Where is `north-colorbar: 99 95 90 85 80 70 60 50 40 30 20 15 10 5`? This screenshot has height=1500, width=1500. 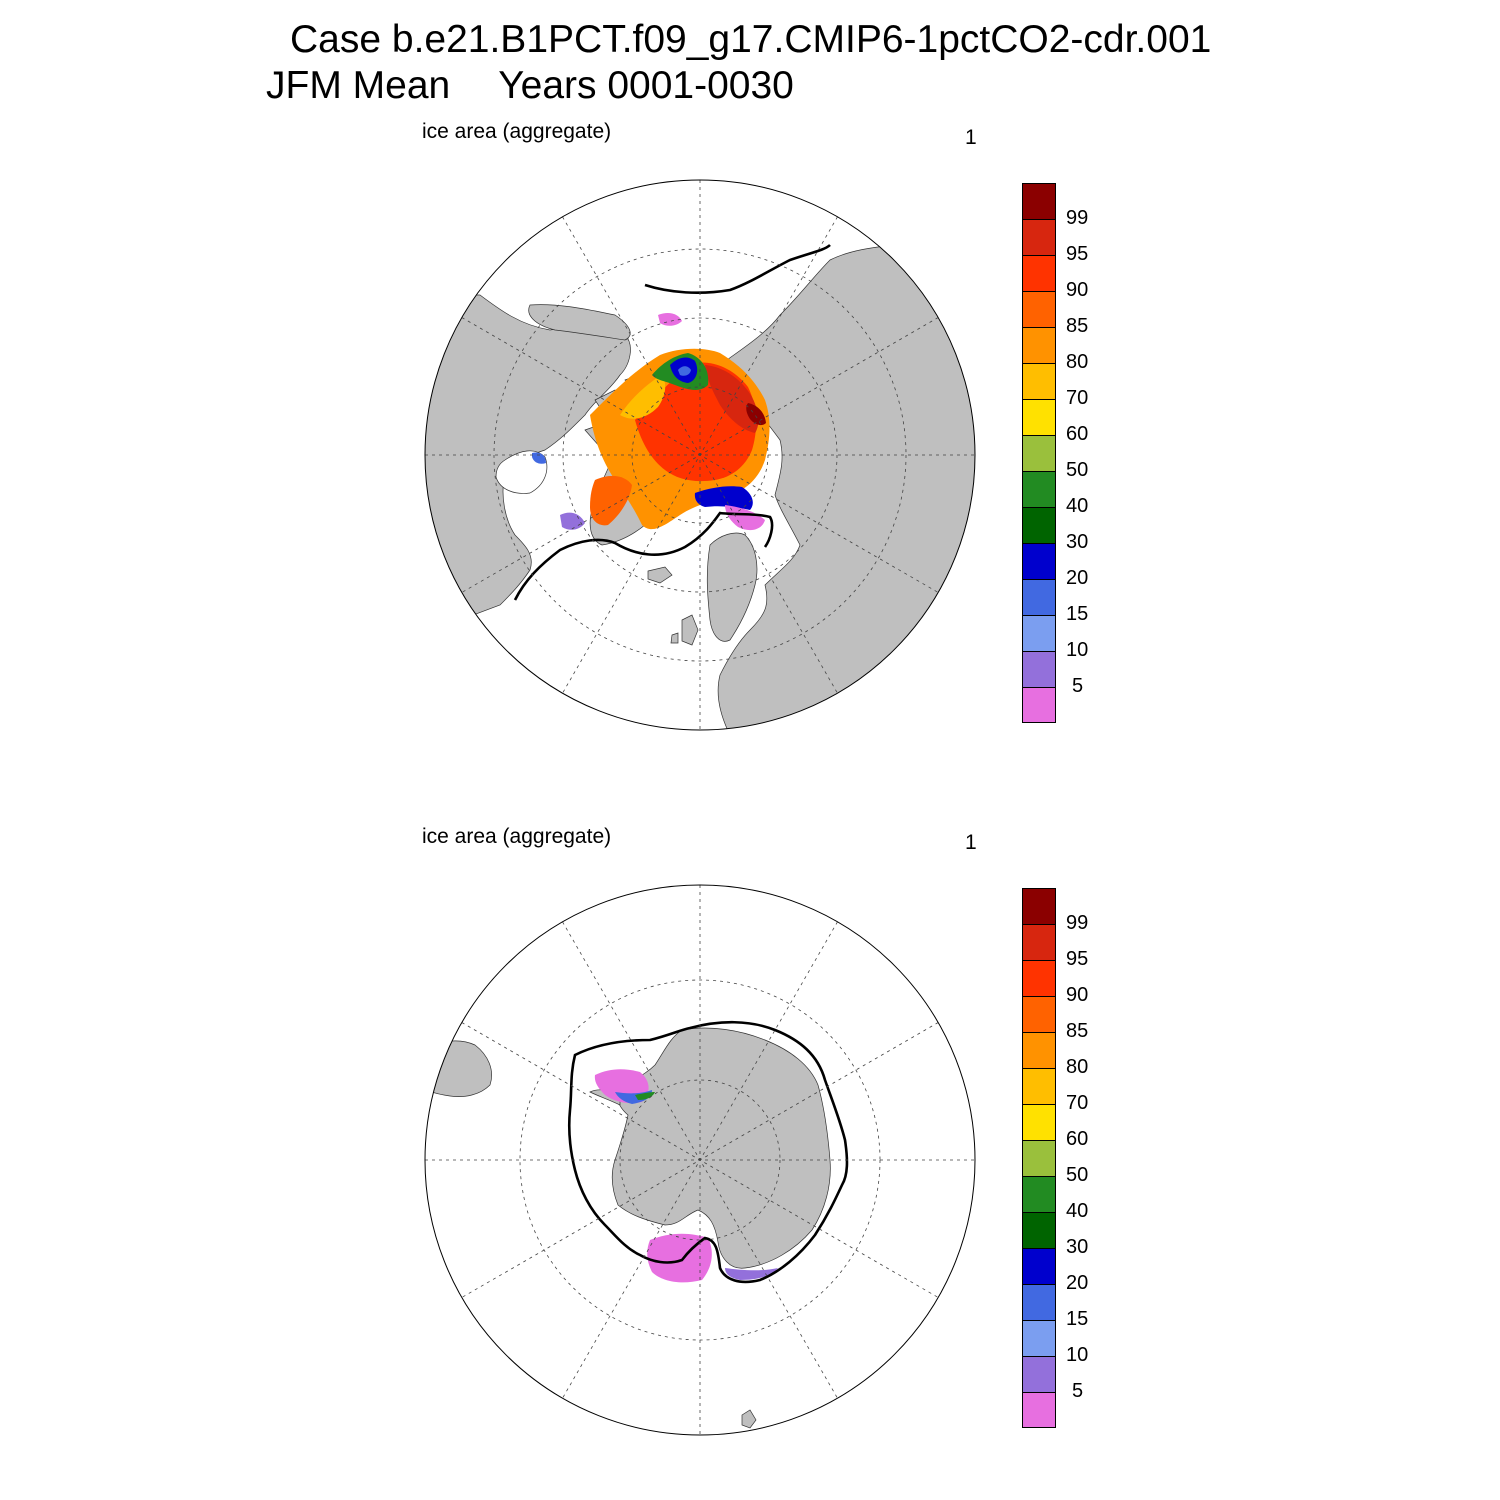 north-colorbar: 99 95 90 85 80 70 60 50 40 30 20 15 10 5 is located at coordinates (1055, 453).